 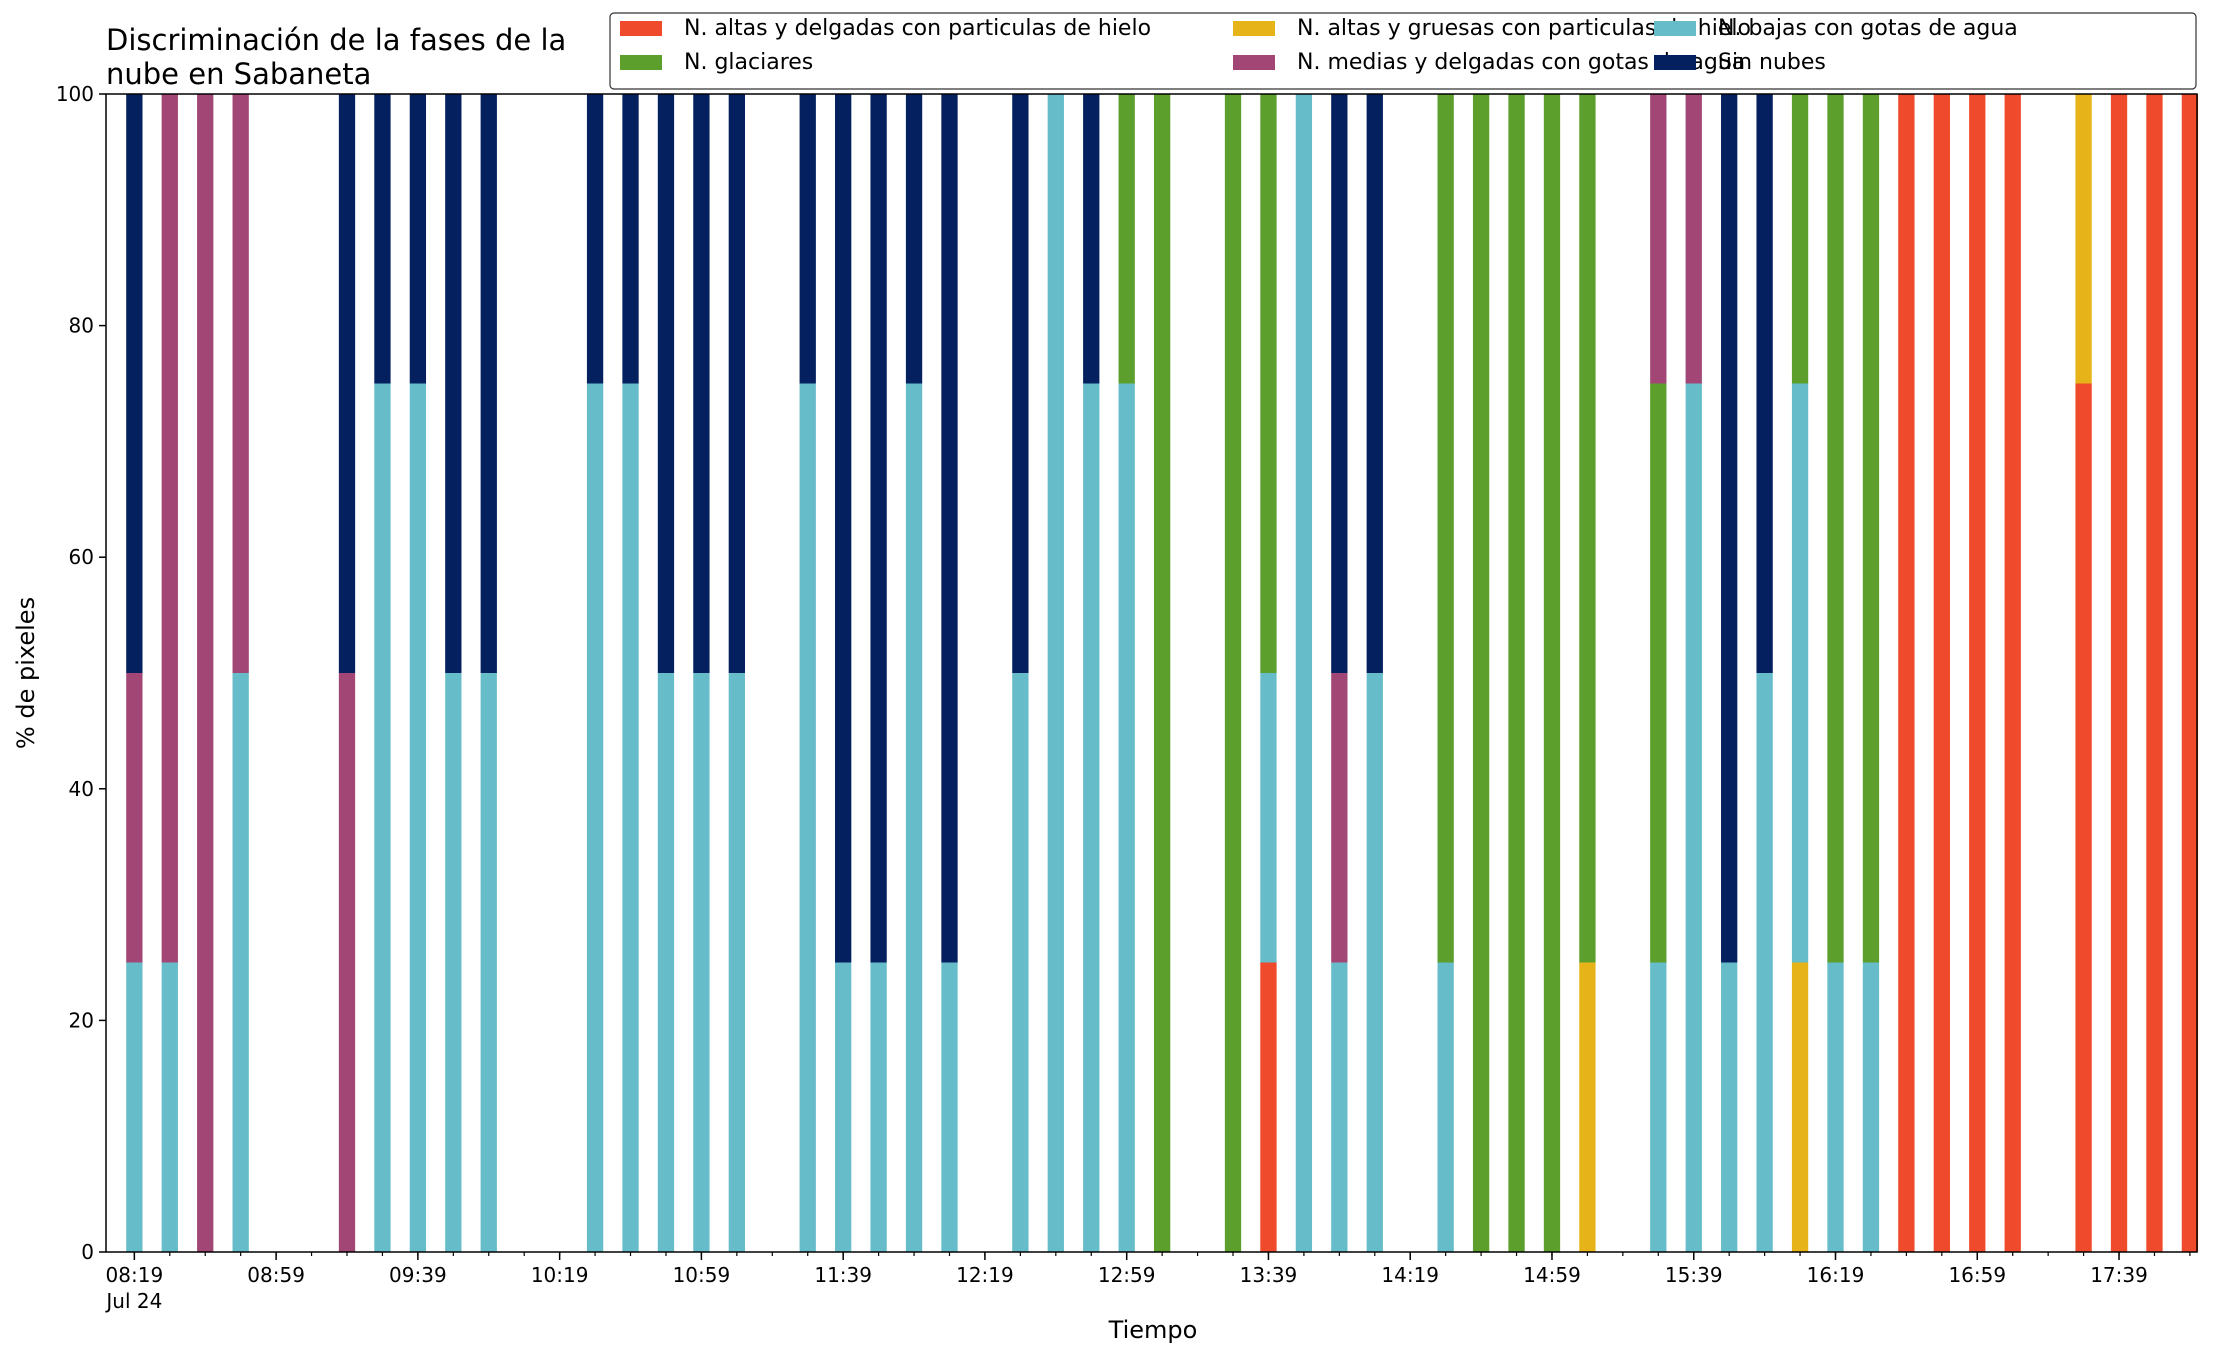 What do you see at coordinates (1153, 1330) in the screenshot?
I see `x-axis-label: Tiempo` at bounding box center [1153, 1330].